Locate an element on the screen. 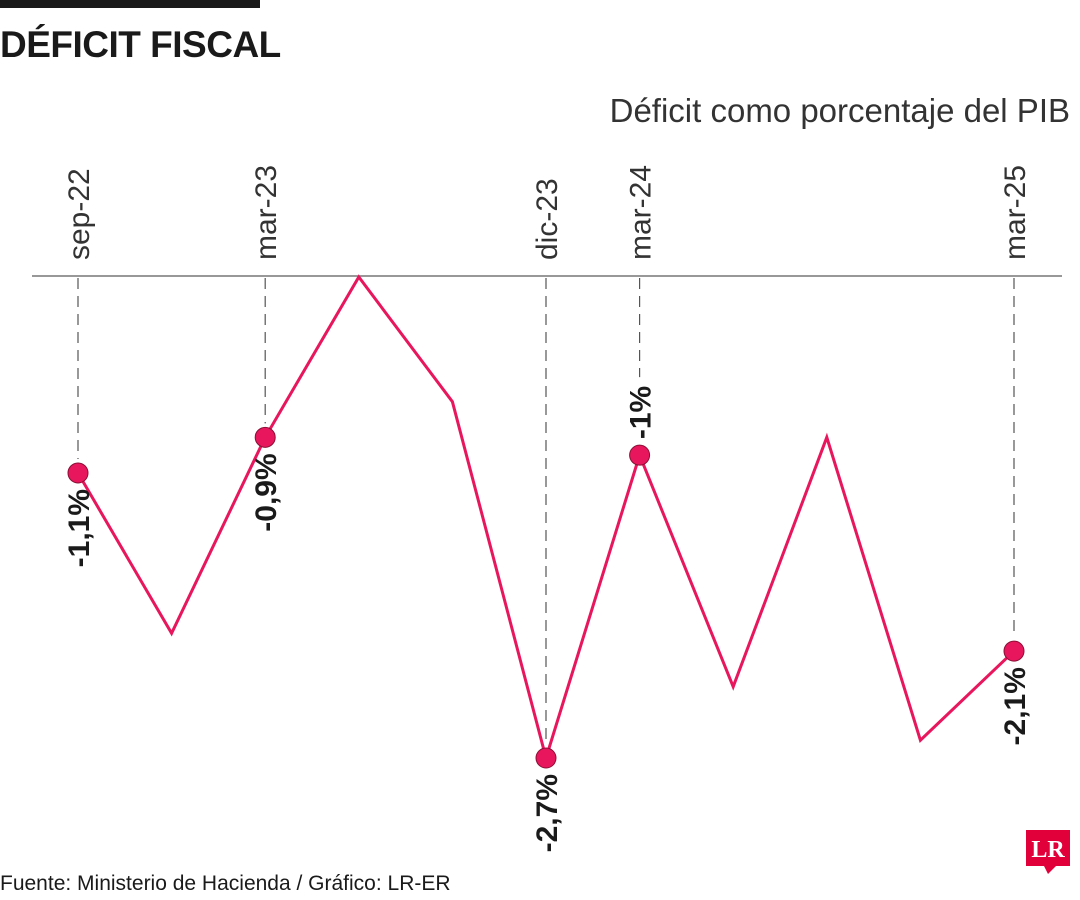  data-label: -2,1% is located at coordinates (1015, 706).